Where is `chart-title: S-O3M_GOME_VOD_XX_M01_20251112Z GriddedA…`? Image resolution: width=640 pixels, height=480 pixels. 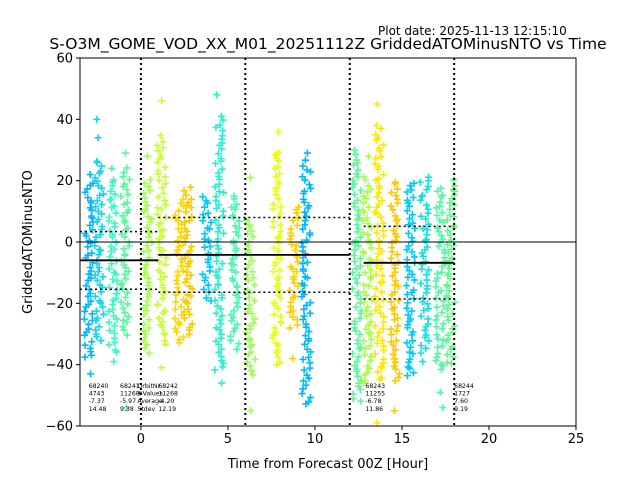 chart-title: S-O3M_GOME_VOD_XX_M01_20251112Z GriddedA… is located at coordinates (327, 44).